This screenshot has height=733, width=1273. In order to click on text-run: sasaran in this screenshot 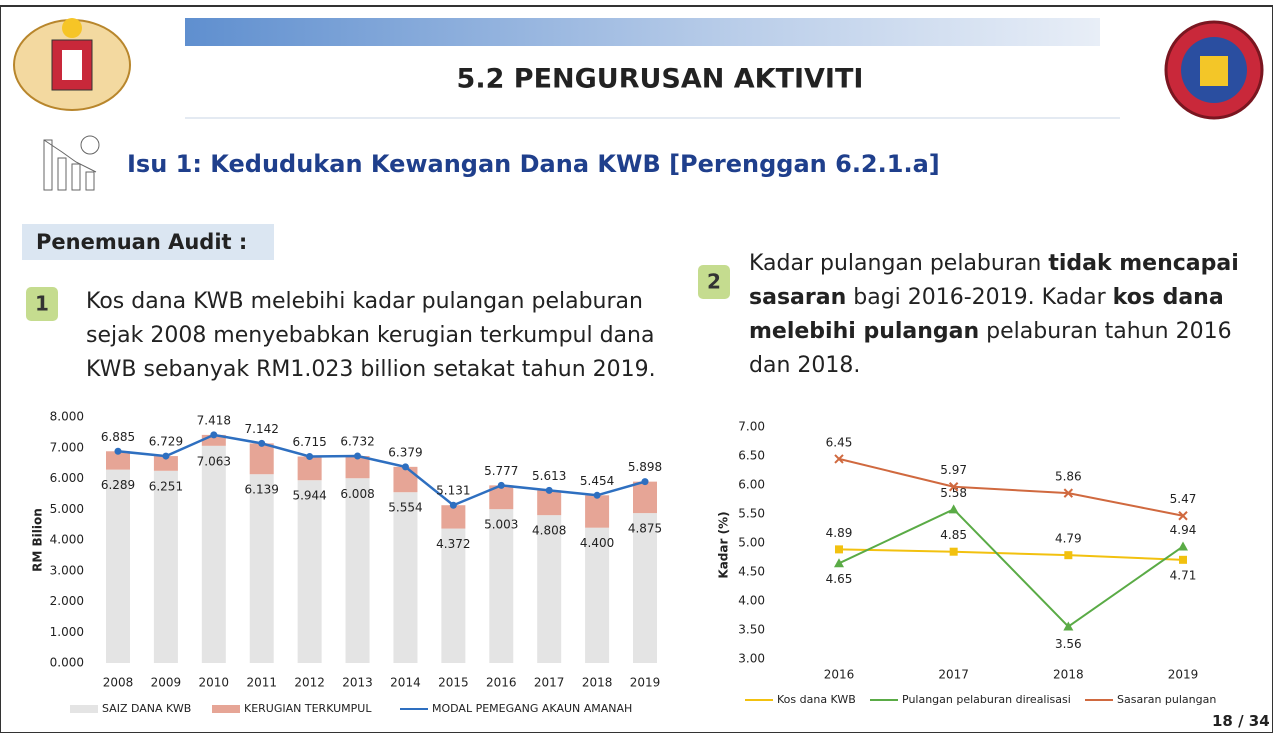, I will do `click(797, 297)`.